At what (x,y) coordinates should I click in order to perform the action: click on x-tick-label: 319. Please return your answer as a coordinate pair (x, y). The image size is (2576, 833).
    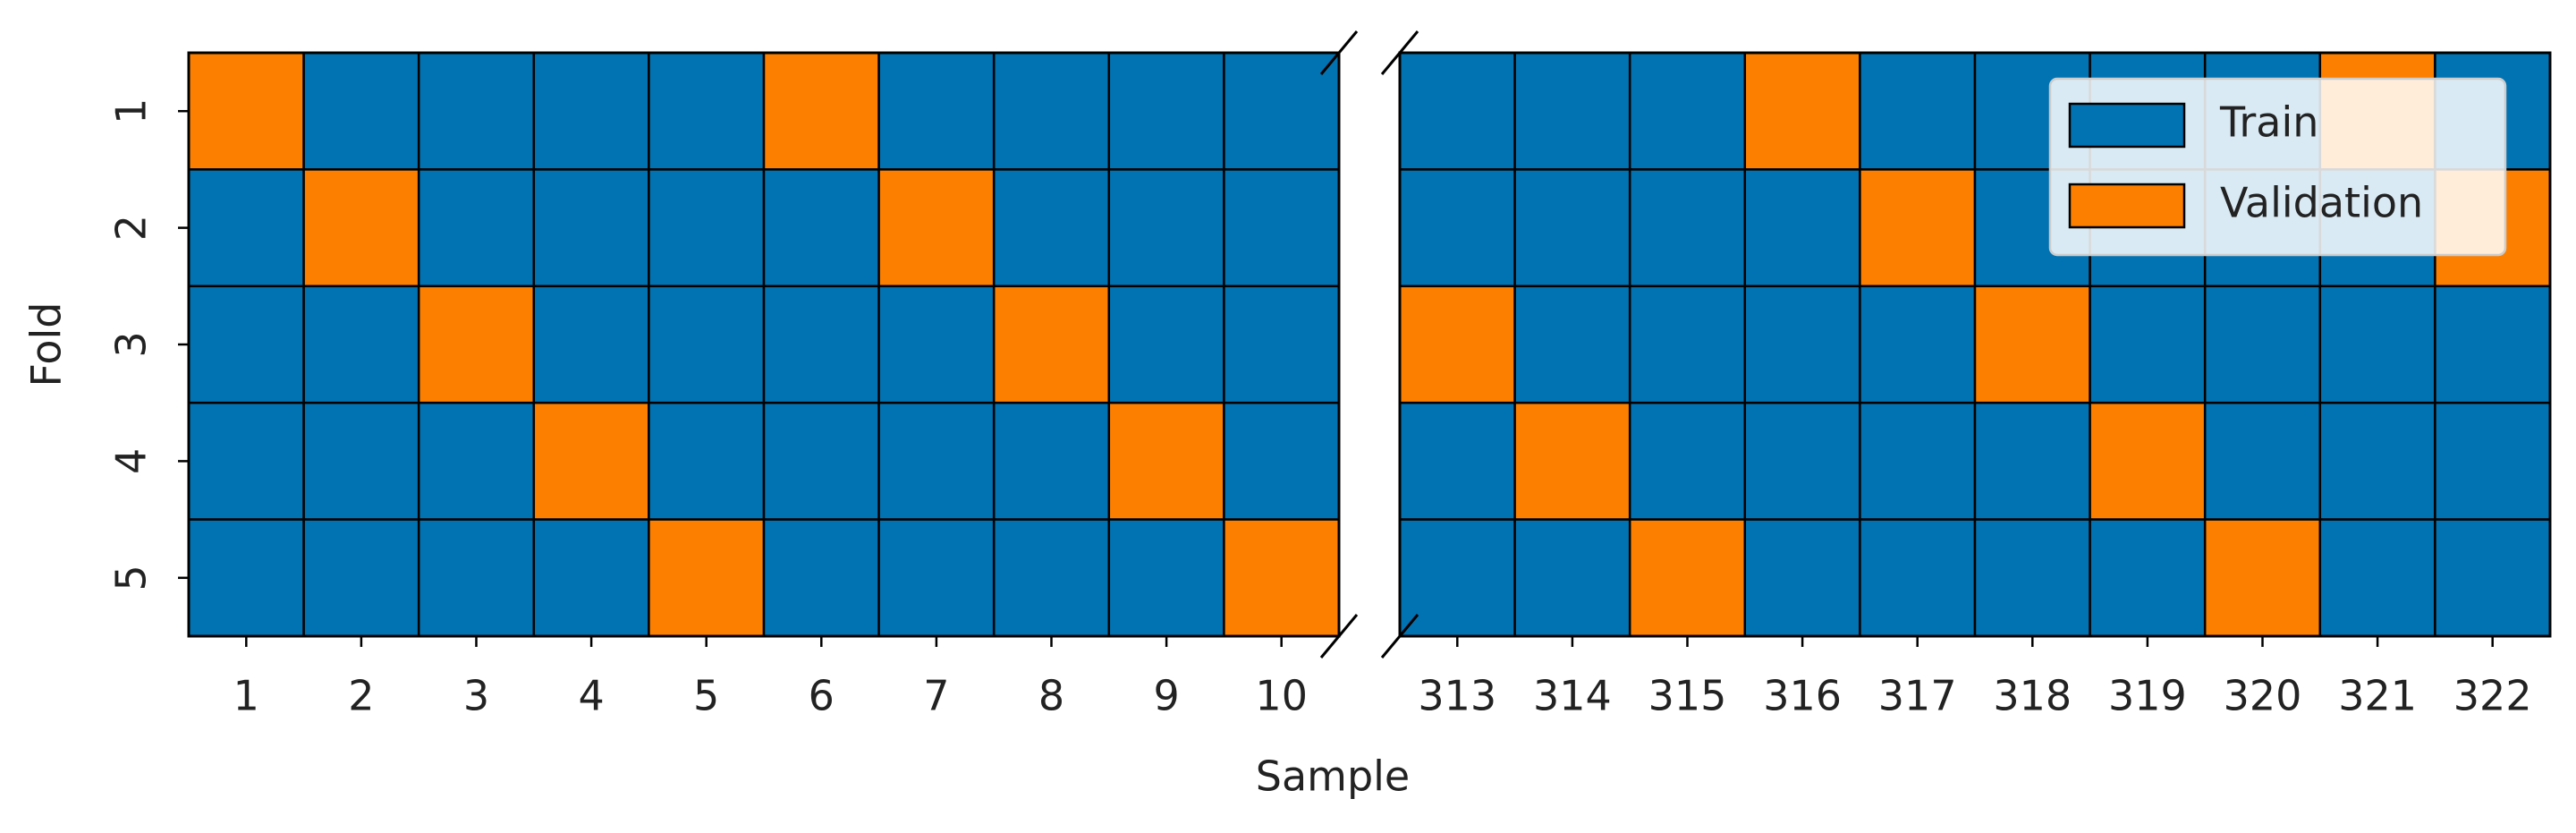
    Looking at the image, I should click on (2147, 696).